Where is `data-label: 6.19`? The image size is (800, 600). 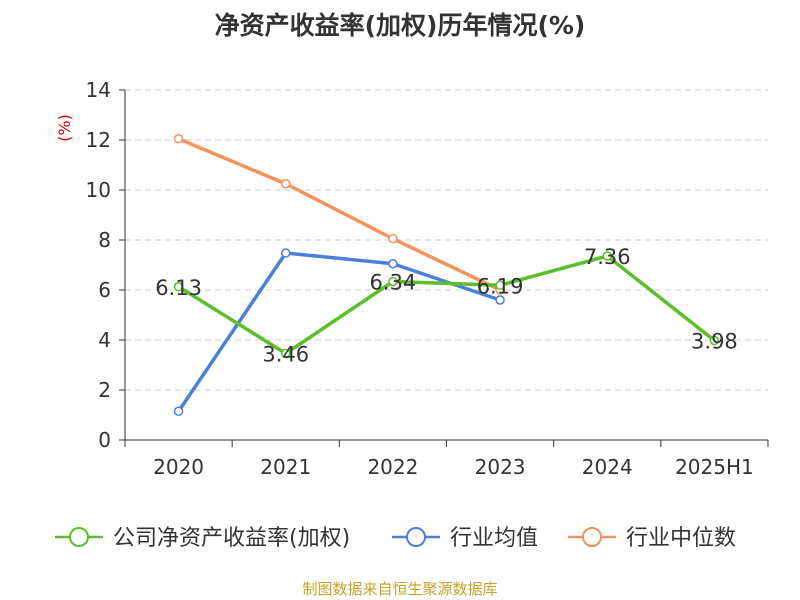
data-label: 6.19 is located at coordinates (500, 286).